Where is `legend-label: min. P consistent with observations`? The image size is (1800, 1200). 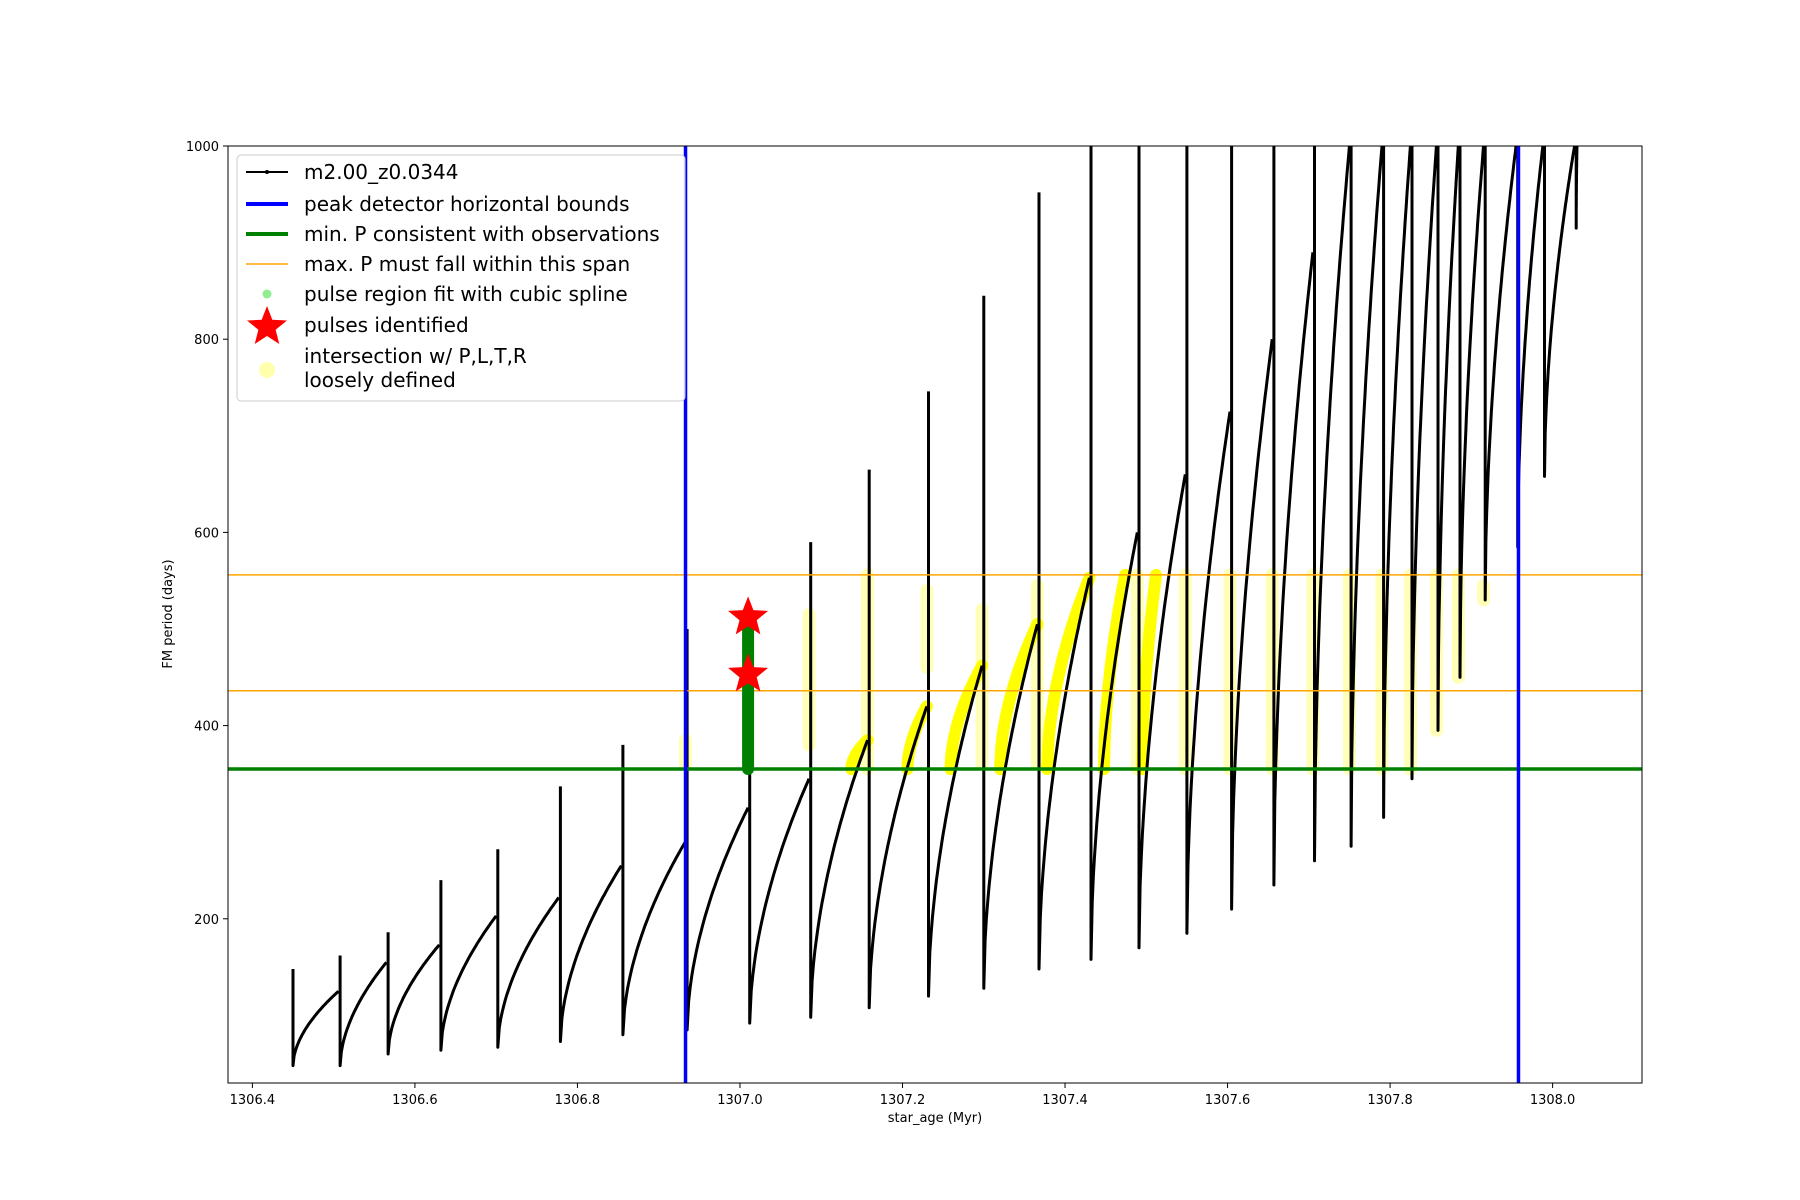
legend-label: min. P consistent with observations is located at coordinates (482, 234).